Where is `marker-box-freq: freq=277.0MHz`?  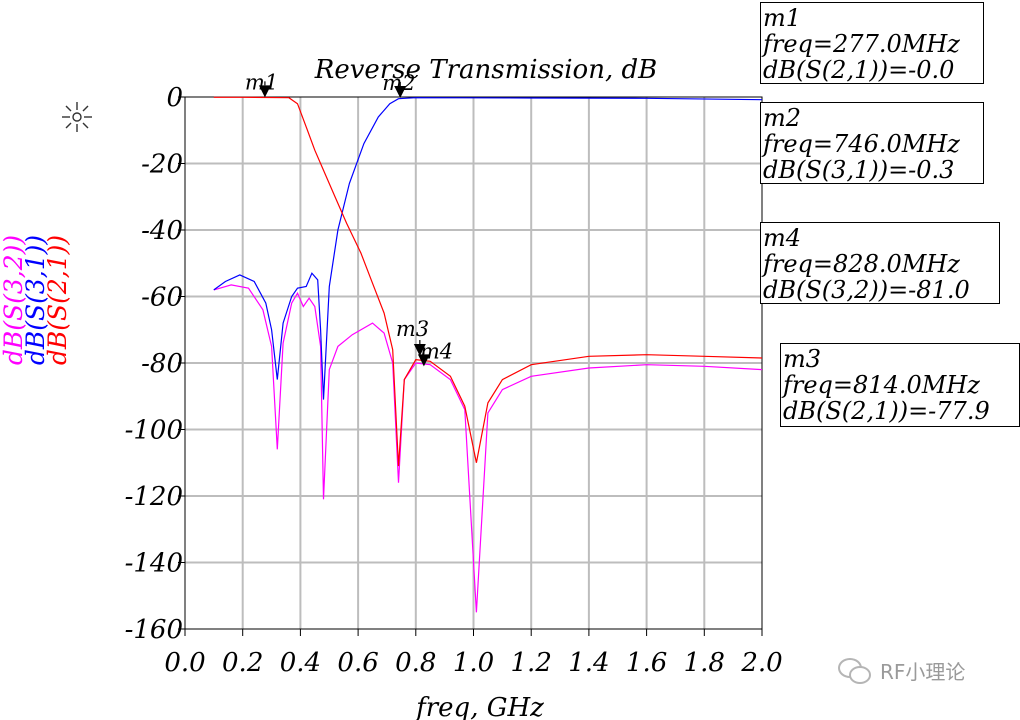 marker-box-freq: freq=277.0MHz is located at coordinates (861, 44).